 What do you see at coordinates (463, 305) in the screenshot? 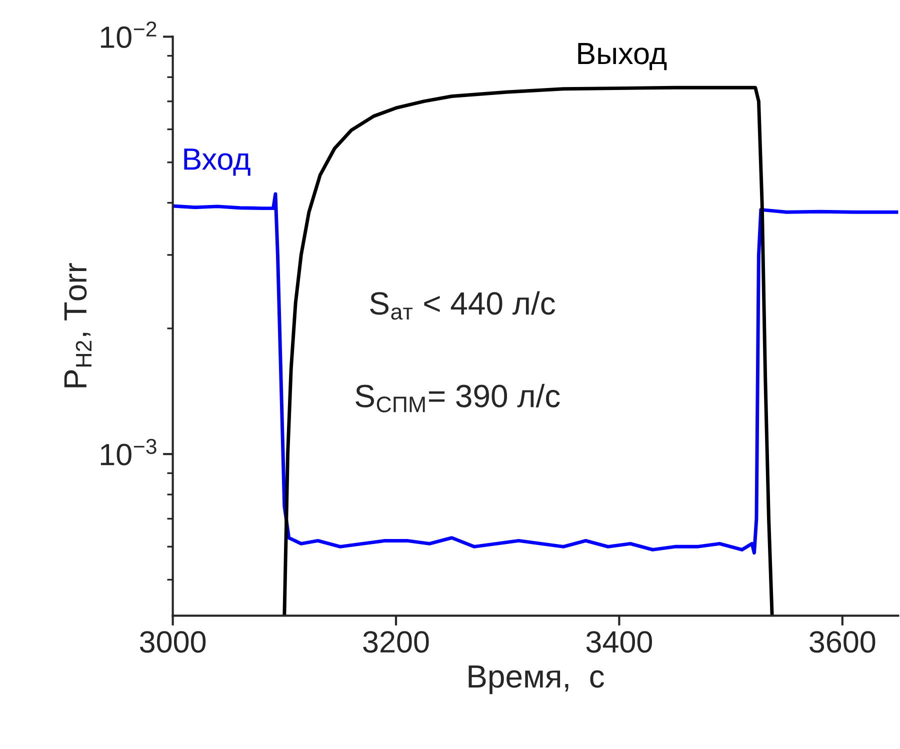
I see `annotation: S$_{ат}$ < 440 л/с` at bounding box center [463, 305].